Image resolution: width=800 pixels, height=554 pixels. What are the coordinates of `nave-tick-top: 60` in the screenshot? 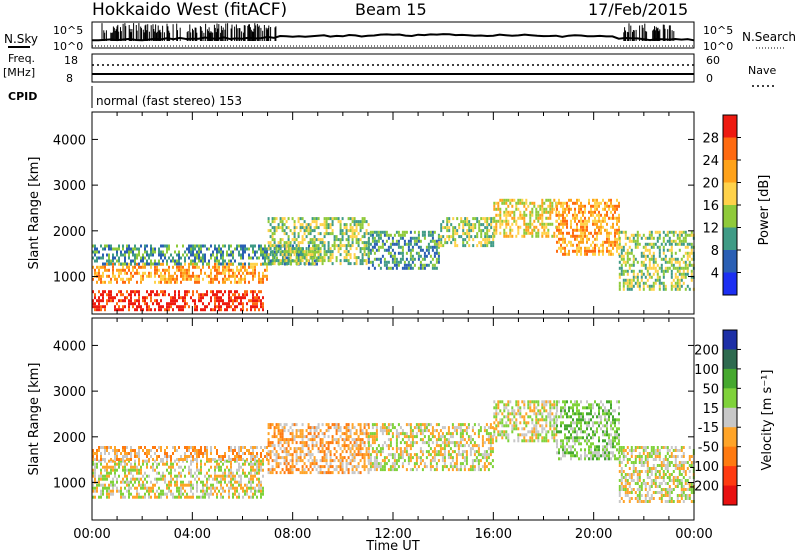 It's located at (713, 60).